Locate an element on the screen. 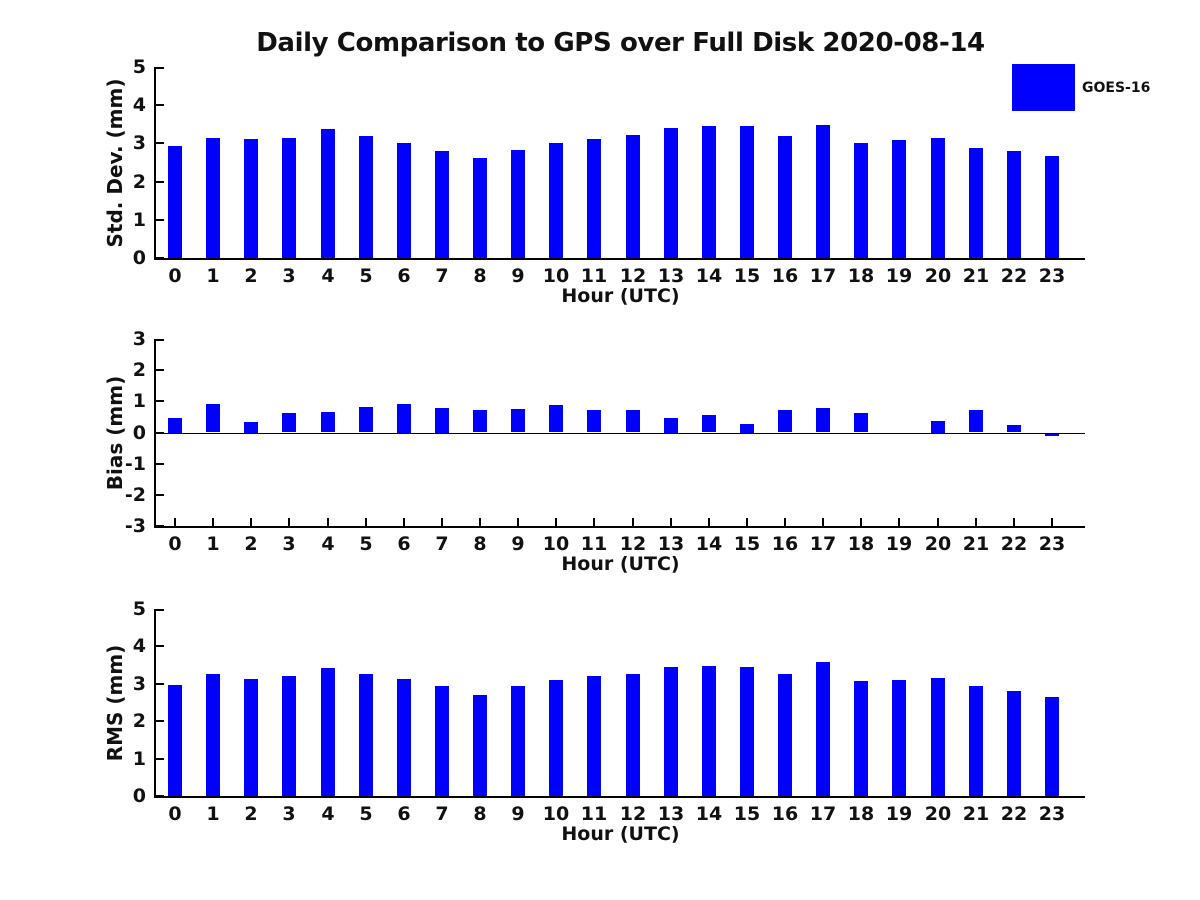  x-axis-line is located at coordinates (619, 797).